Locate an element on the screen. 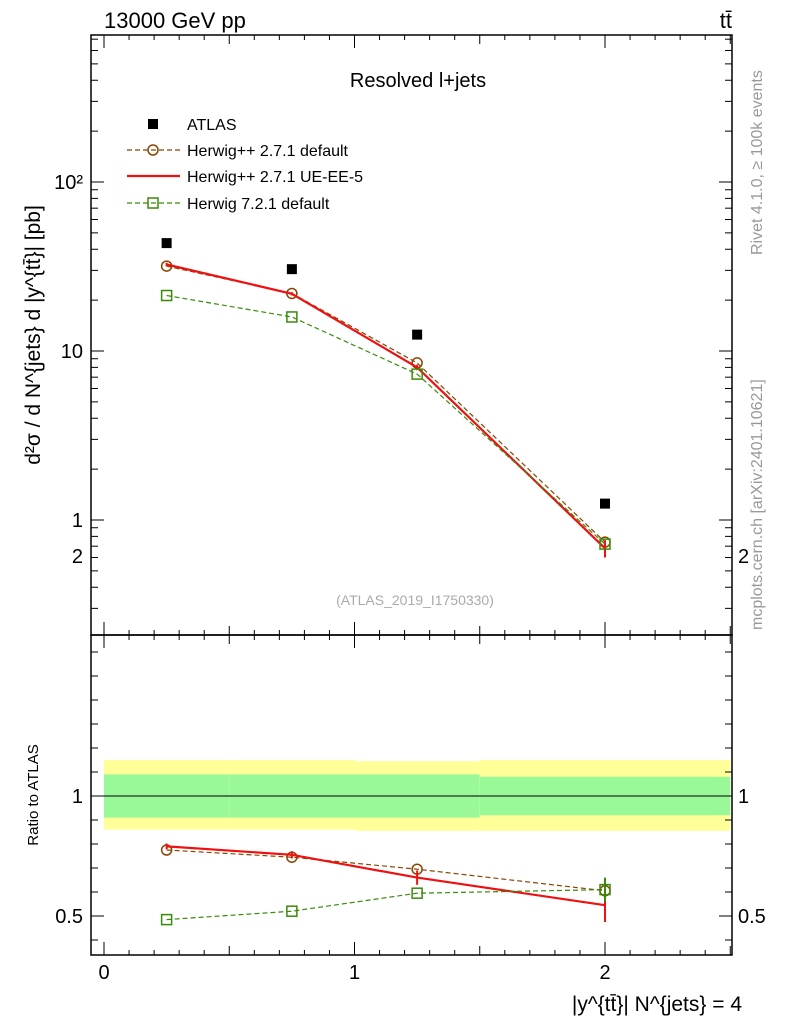  x-axis-label: |y^{tt̄}| N^{jets} = 4 is located at coordinates (657, 1004).